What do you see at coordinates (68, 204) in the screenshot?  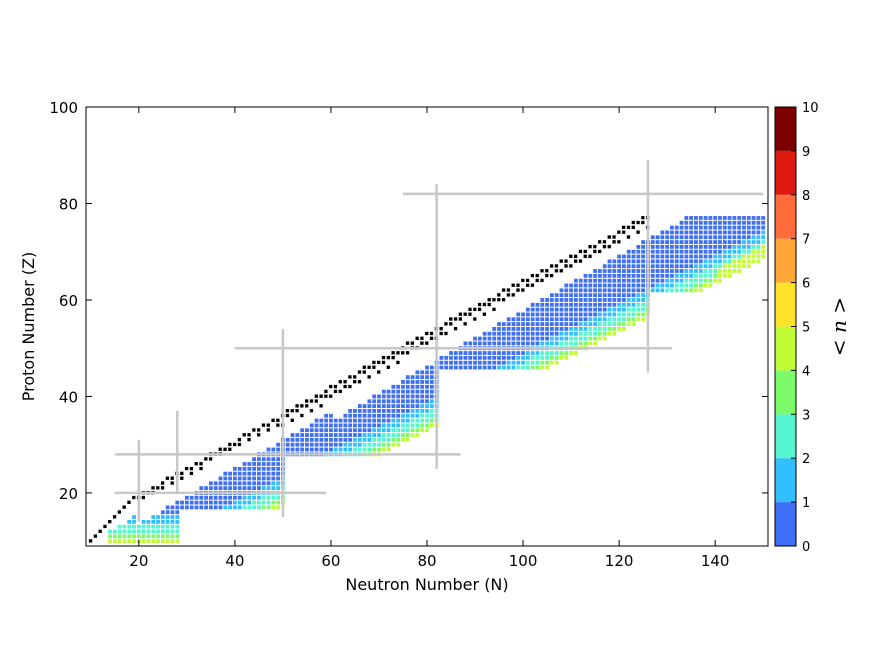 I see `y-tick-label: 80` at bounding box center [68, 204].